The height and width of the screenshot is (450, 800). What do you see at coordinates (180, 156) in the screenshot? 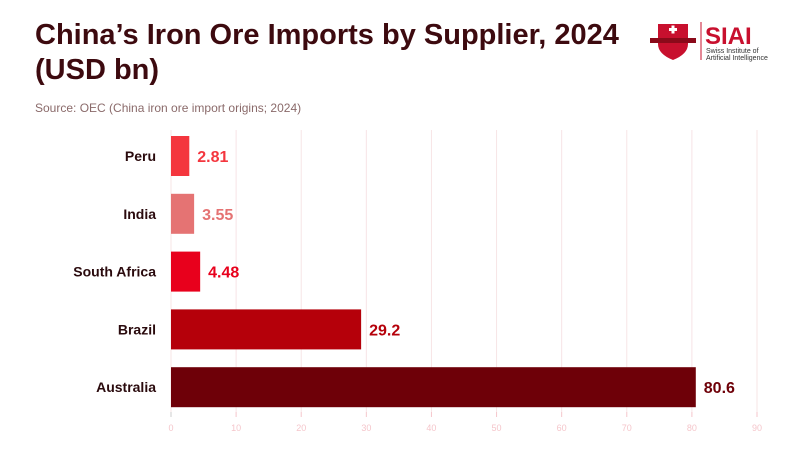
I see `bar-peru` at bounding box center [180, 156].